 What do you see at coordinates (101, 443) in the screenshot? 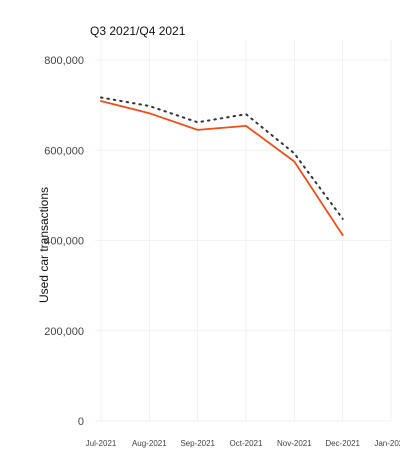
I see `x-tick-label: Jul-2021` at bounding box center [101, 443].